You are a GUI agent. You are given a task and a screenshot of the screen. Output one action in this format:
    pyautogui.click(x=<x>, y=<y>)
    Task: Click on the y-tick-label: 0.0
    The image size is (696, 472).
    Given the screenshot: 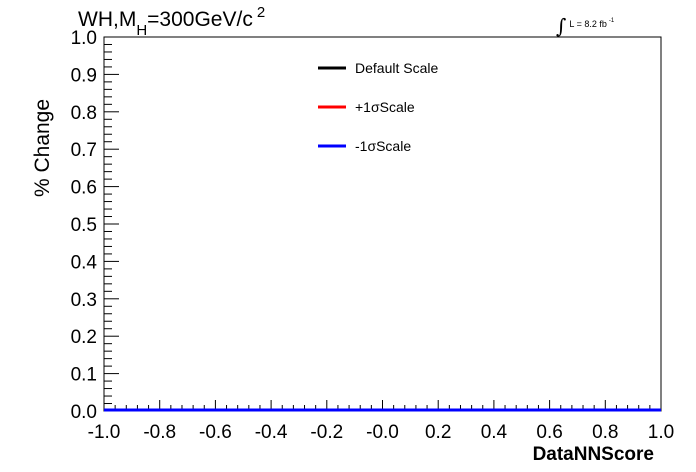 What is the action you would take?
    pyautogui.click(x=84, y=412)
    